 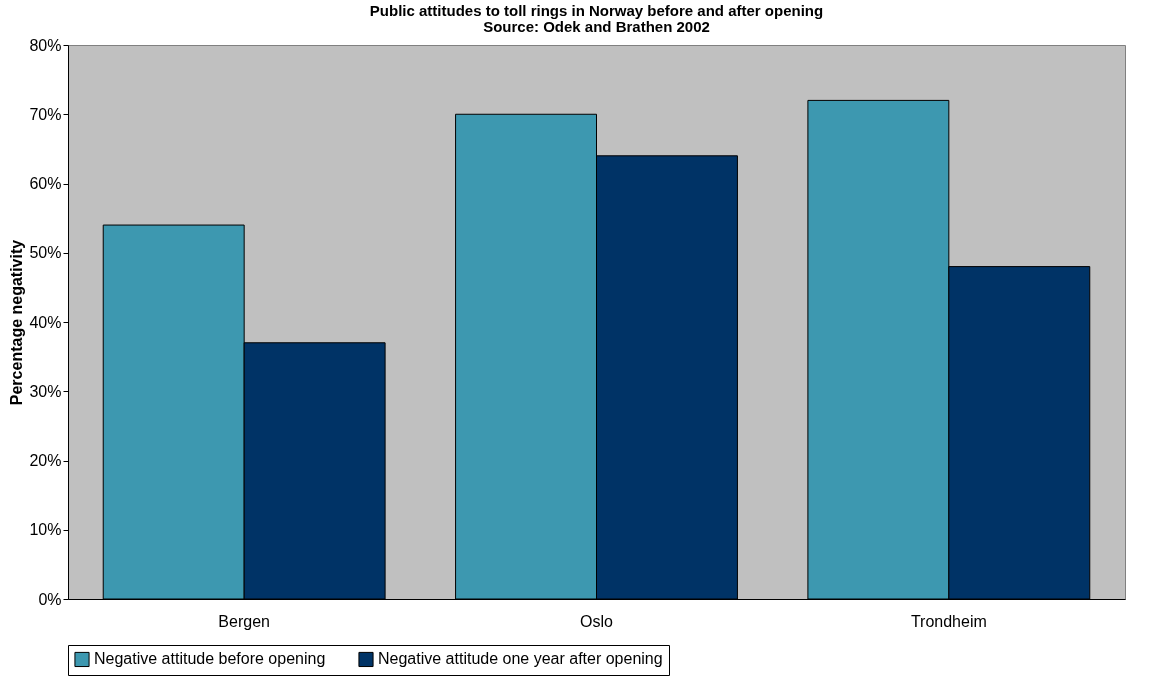 I want to click on x-tick-label: Bergen, so click(x=244, y=621).